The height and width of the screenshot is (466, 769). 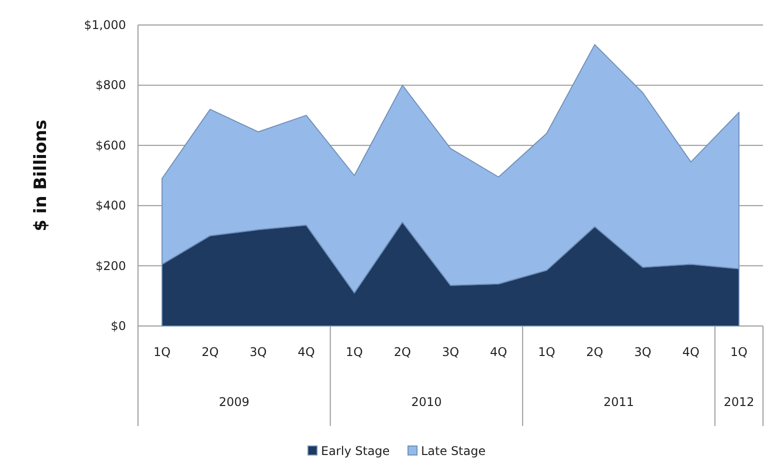 What do you see at coordinates (41, 176) in the screenshot?
I see `y-axis-title: $ in Billions` at bounding box center [41, 176].